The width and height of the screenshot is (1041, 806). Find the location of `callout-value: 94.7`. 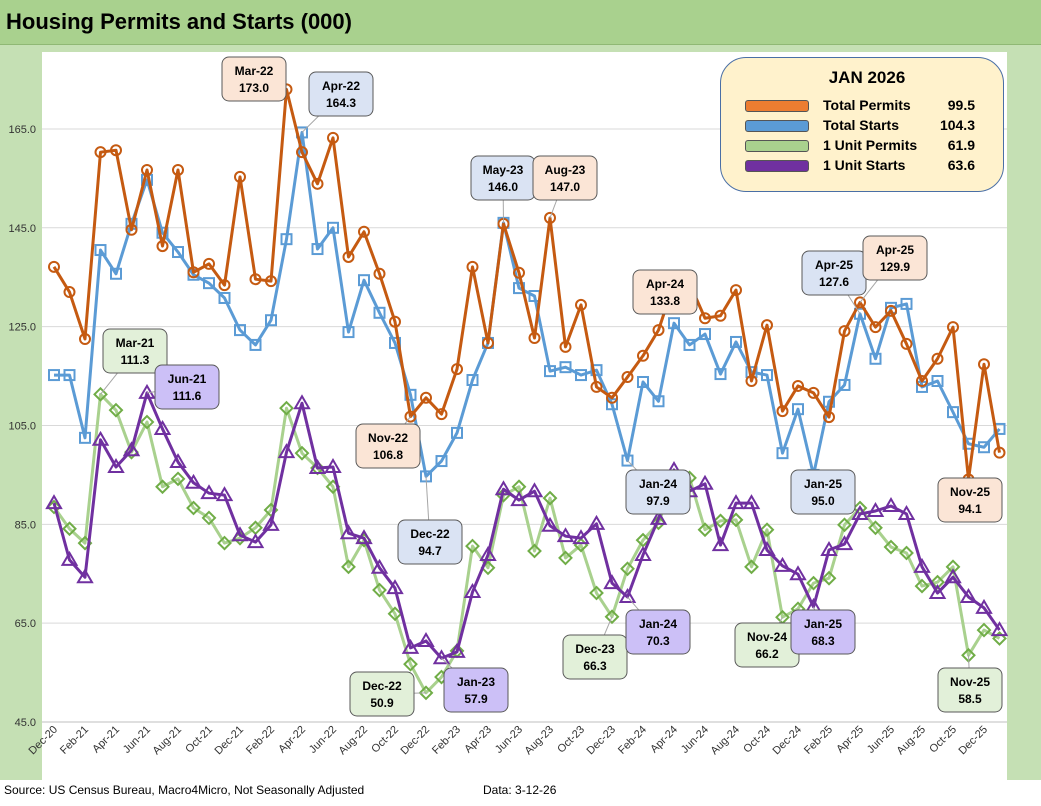

callout-value: 94.7 is located at coordinates (430, 551).